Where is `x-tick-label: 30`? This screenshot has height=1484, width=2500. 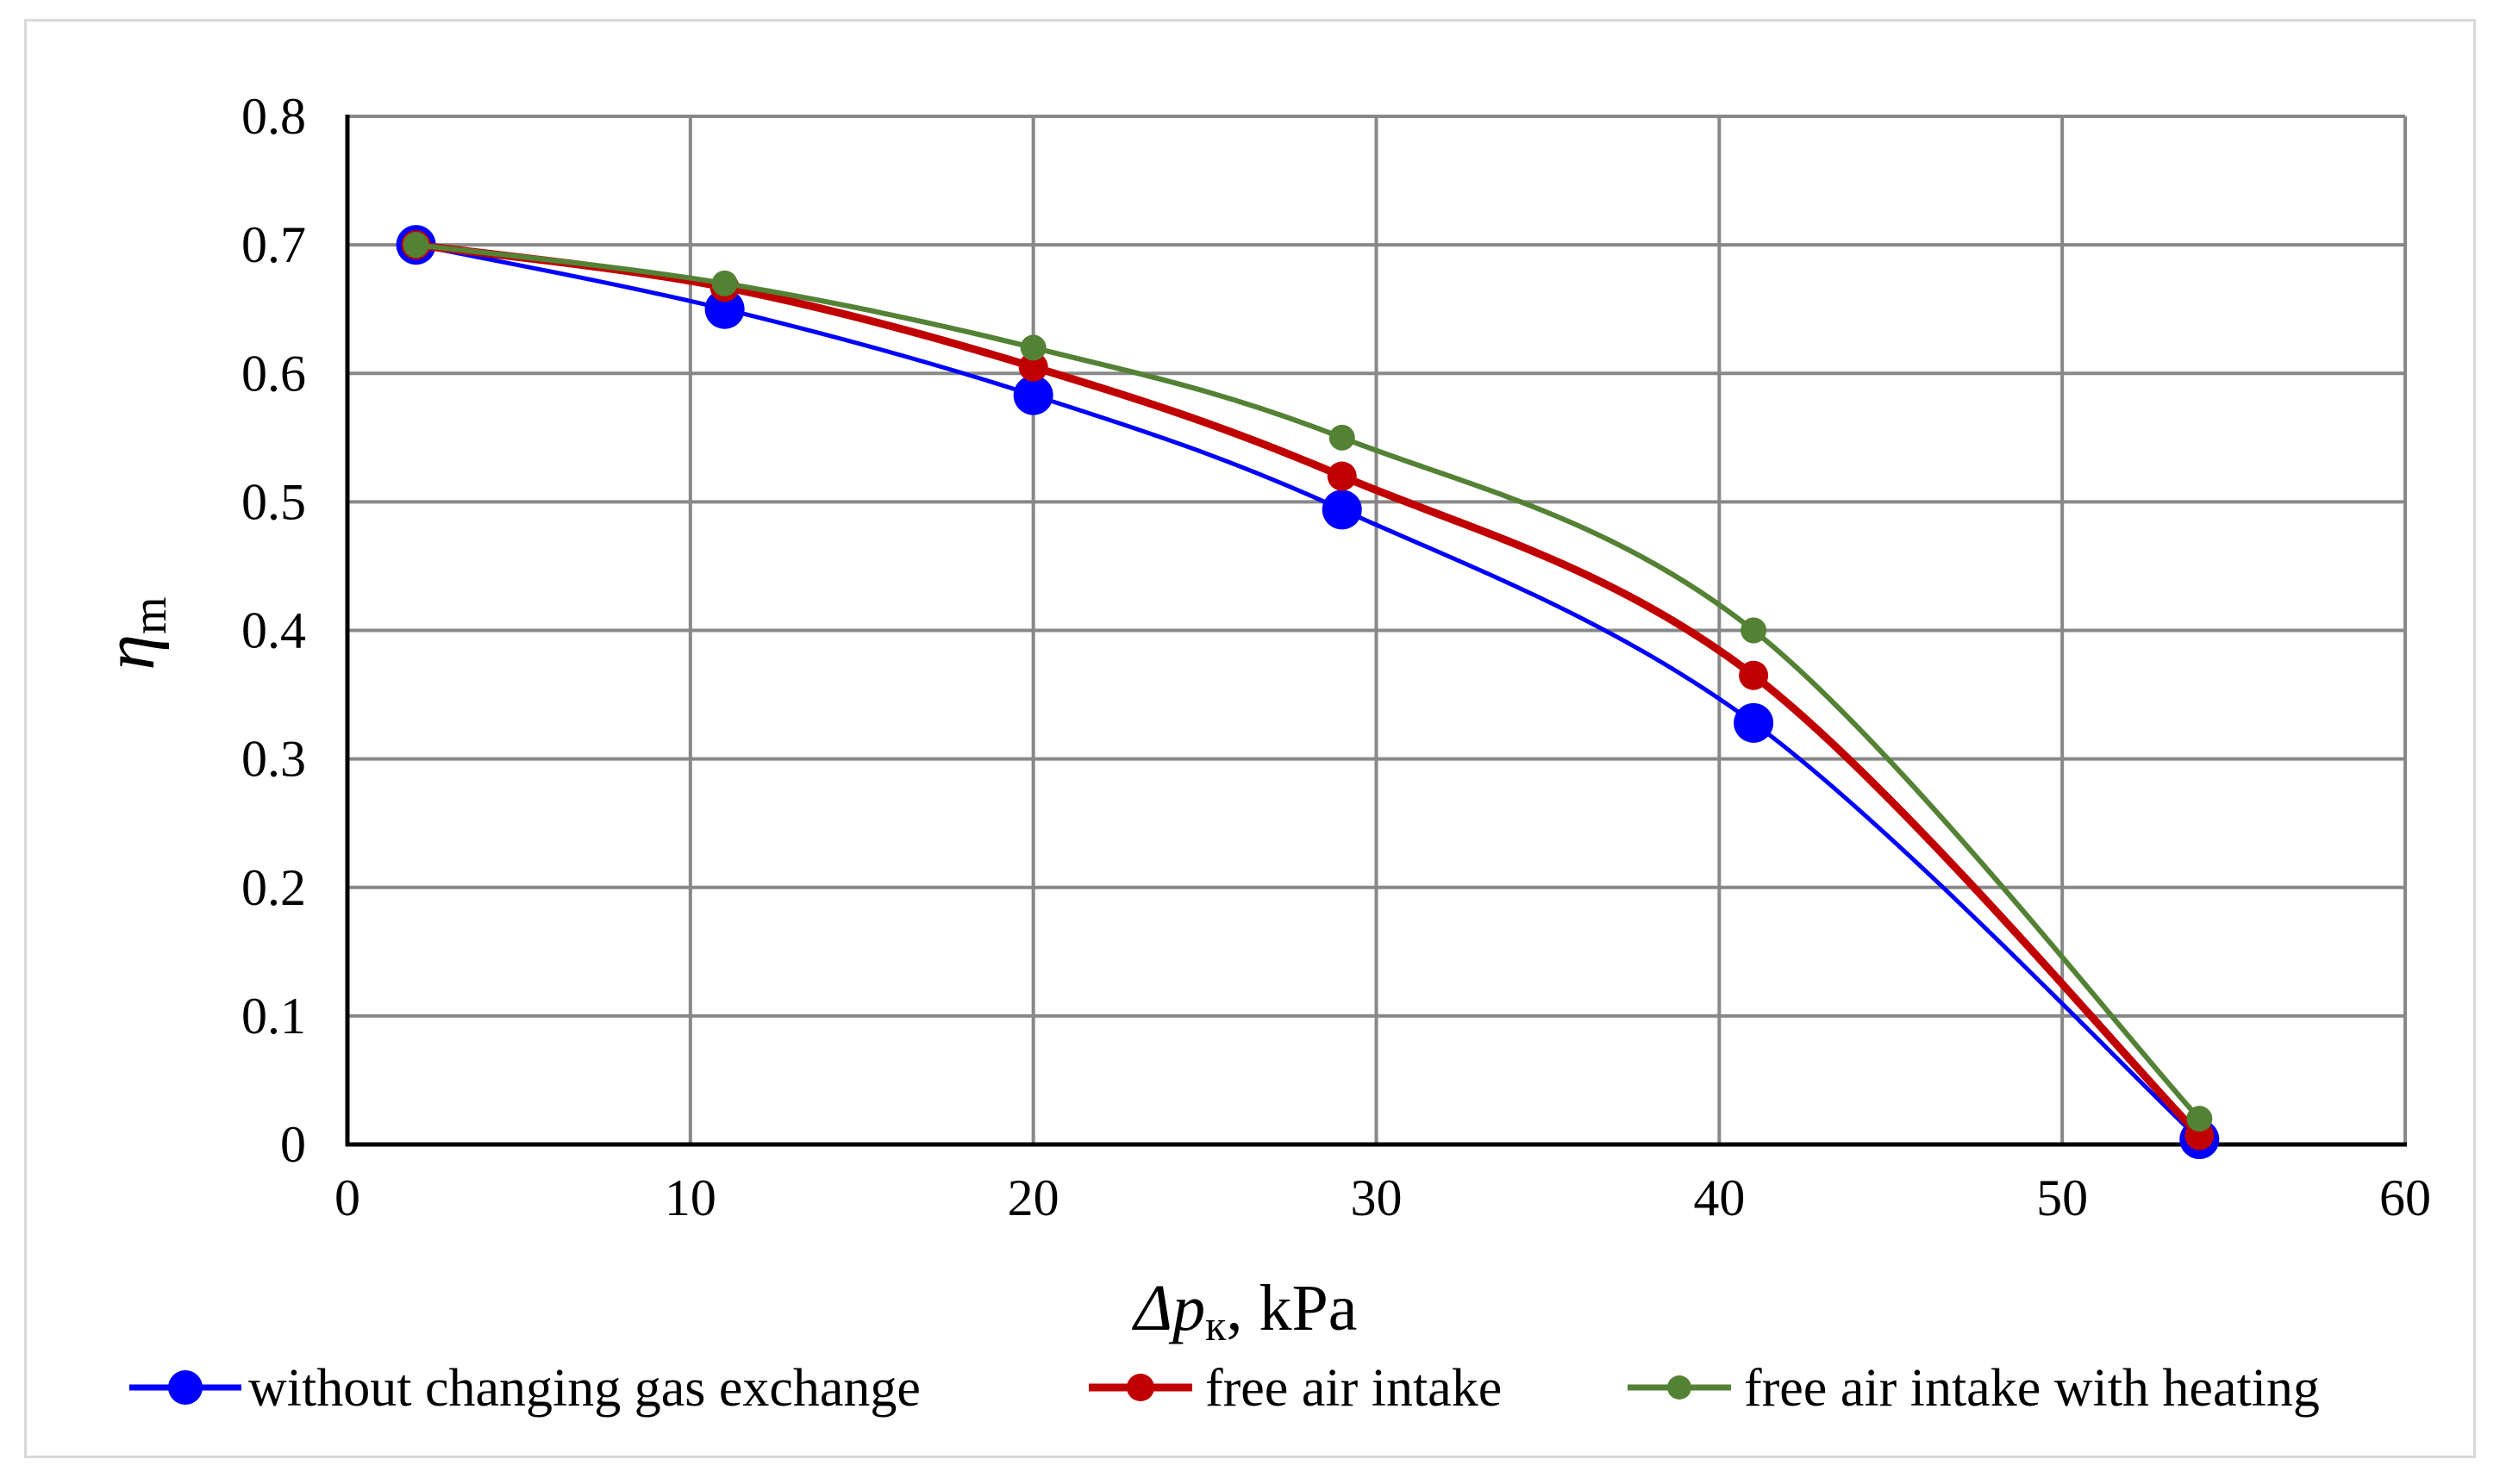
x-tick-label: 30 is located at coordinates (1377, 1198).